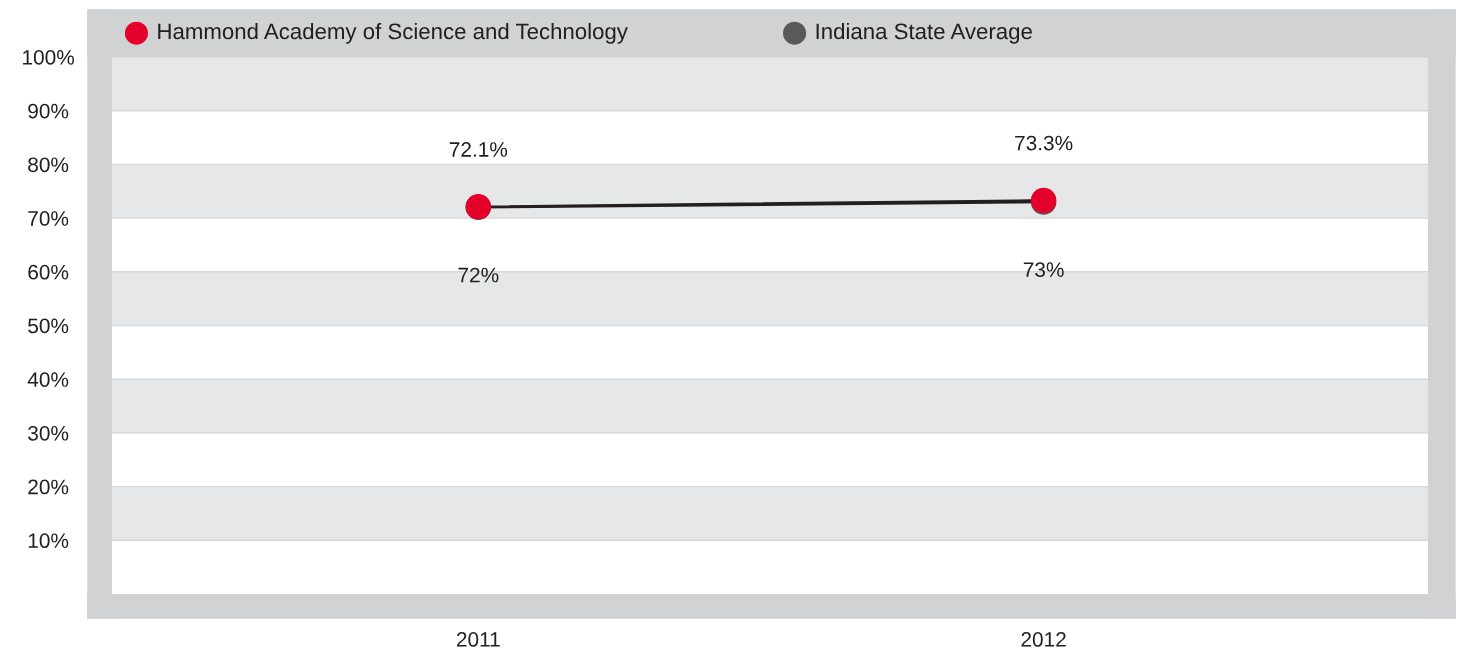 Image resolution: width=1461 pixels, height=655 pixels. What do you see at coordinates (48, 433) in the screenshot?
I see `y-tick-label: 30%` at bounding box center [48, 433].